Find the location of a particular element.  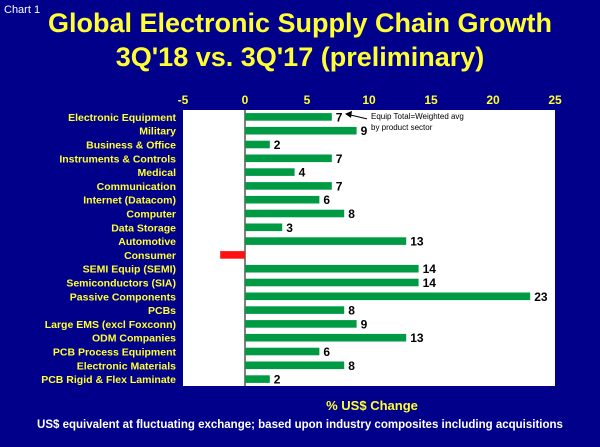

category-label: Military is located at coordinates (157, 132).